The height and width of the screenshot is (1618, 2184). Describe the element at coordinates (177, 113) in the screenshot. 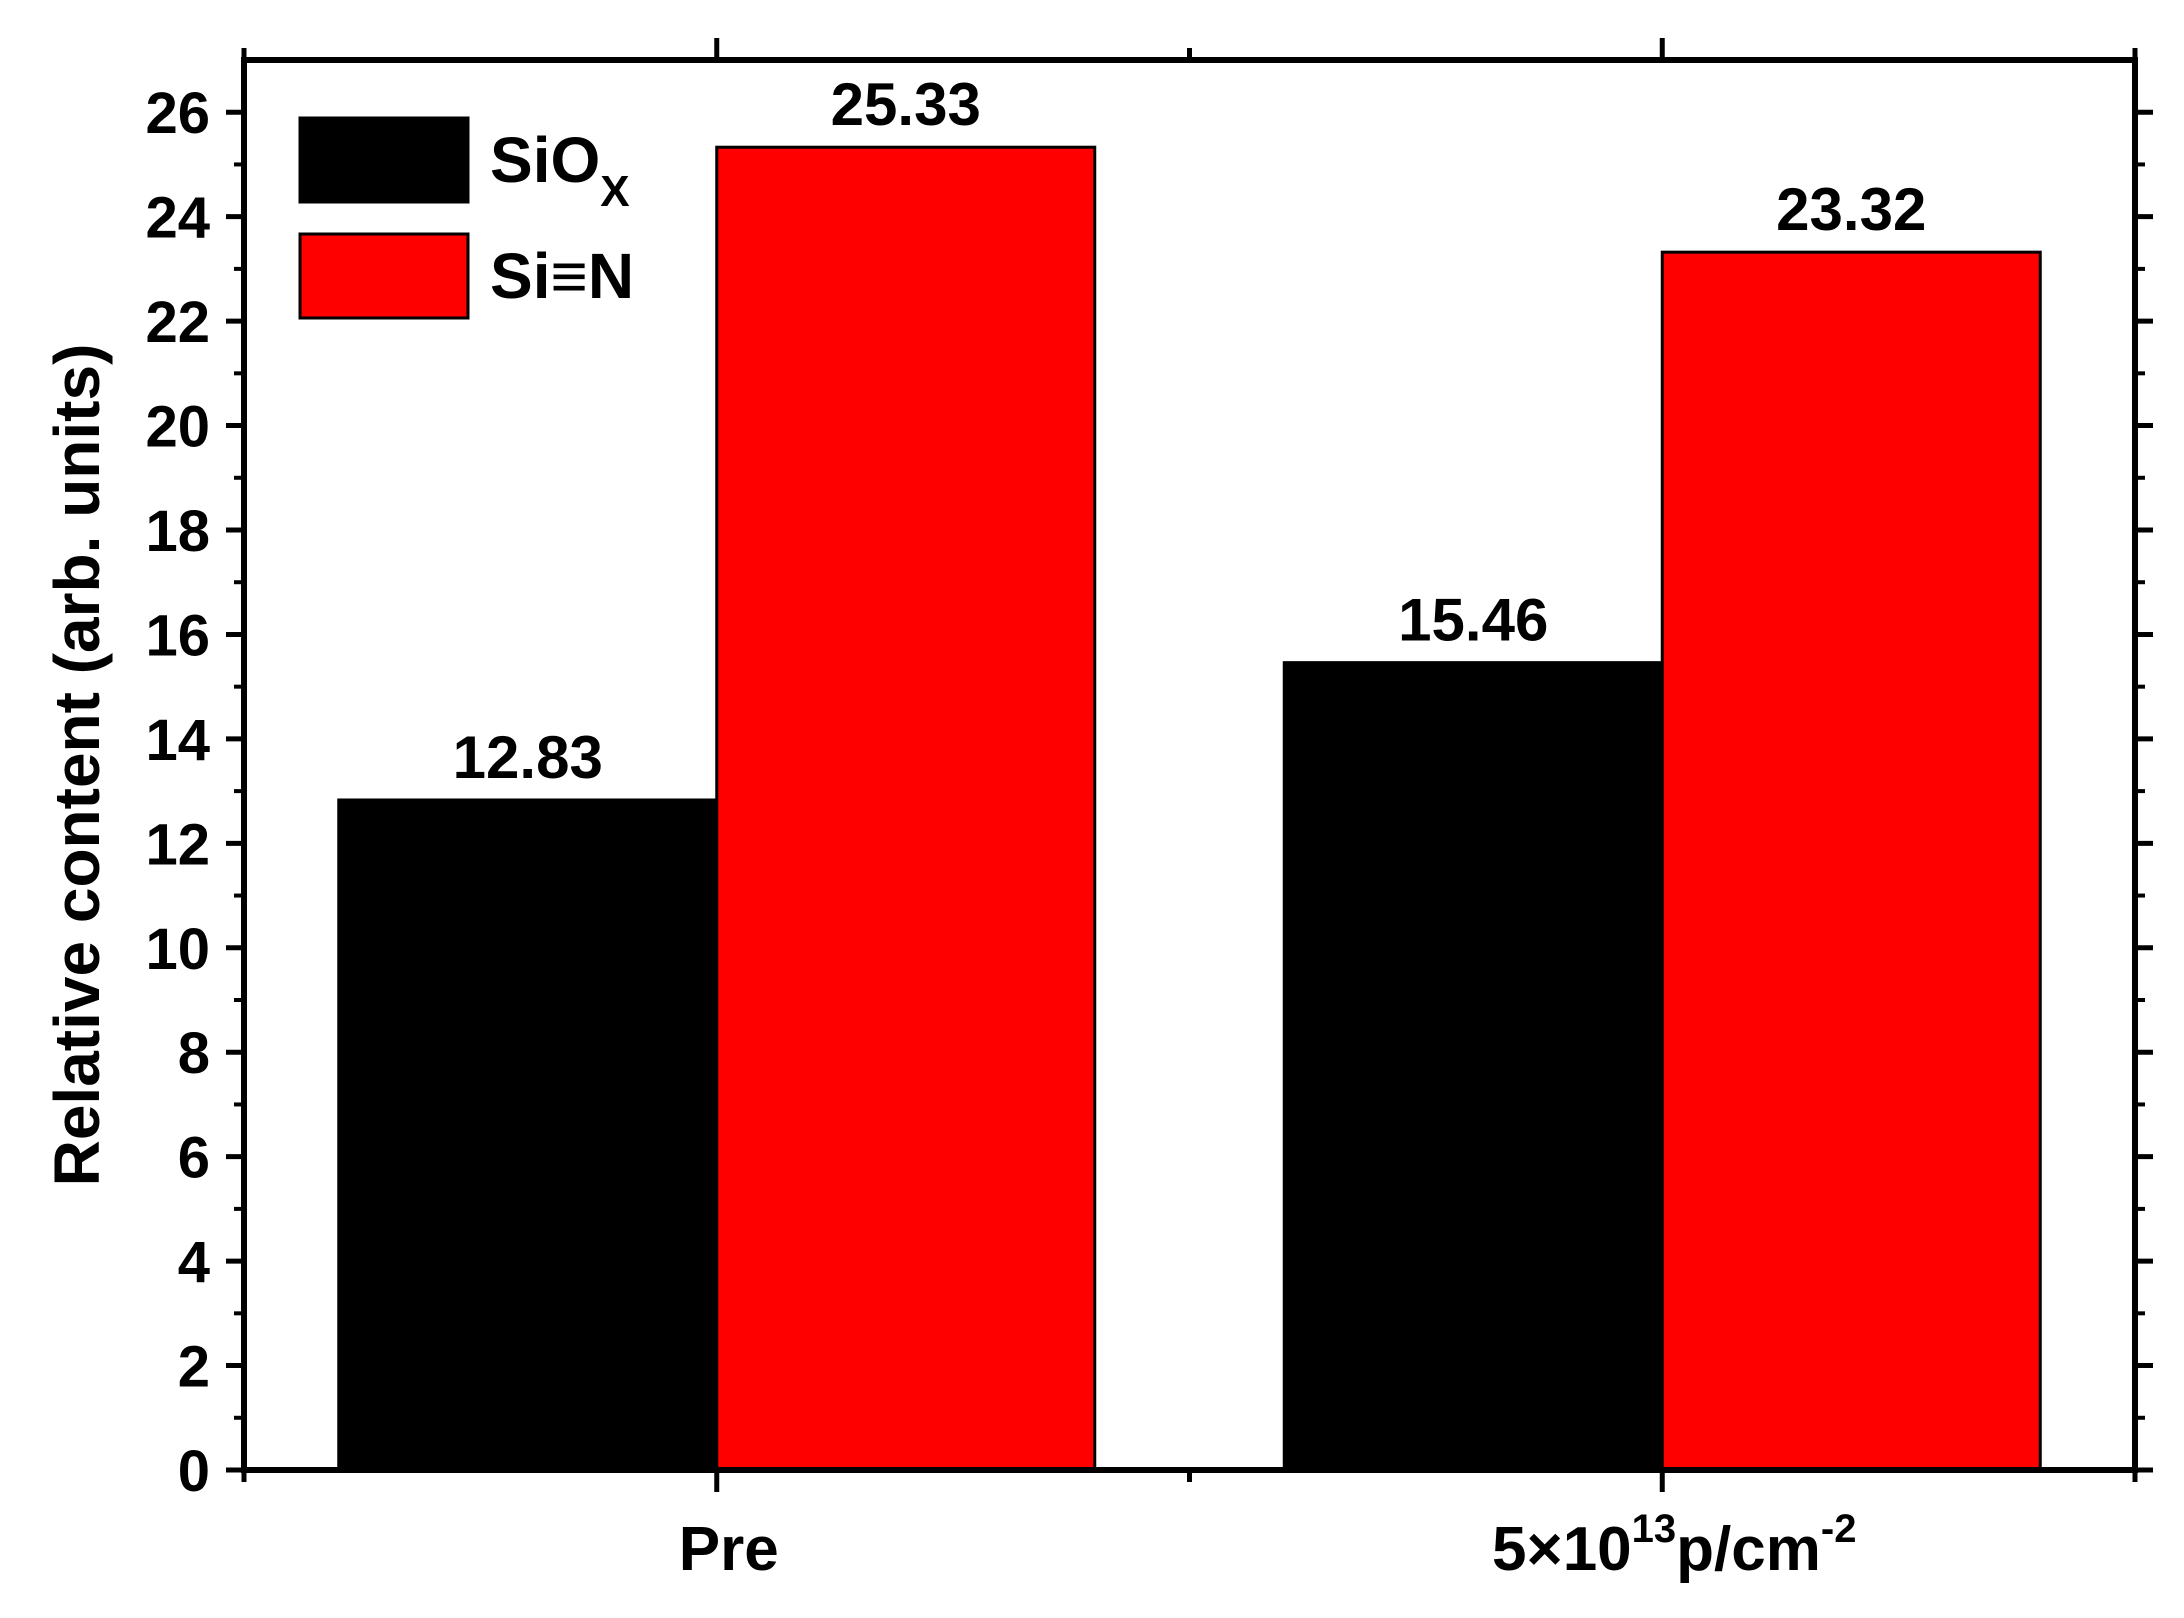

I see `y-tick-label: 26` at that location.